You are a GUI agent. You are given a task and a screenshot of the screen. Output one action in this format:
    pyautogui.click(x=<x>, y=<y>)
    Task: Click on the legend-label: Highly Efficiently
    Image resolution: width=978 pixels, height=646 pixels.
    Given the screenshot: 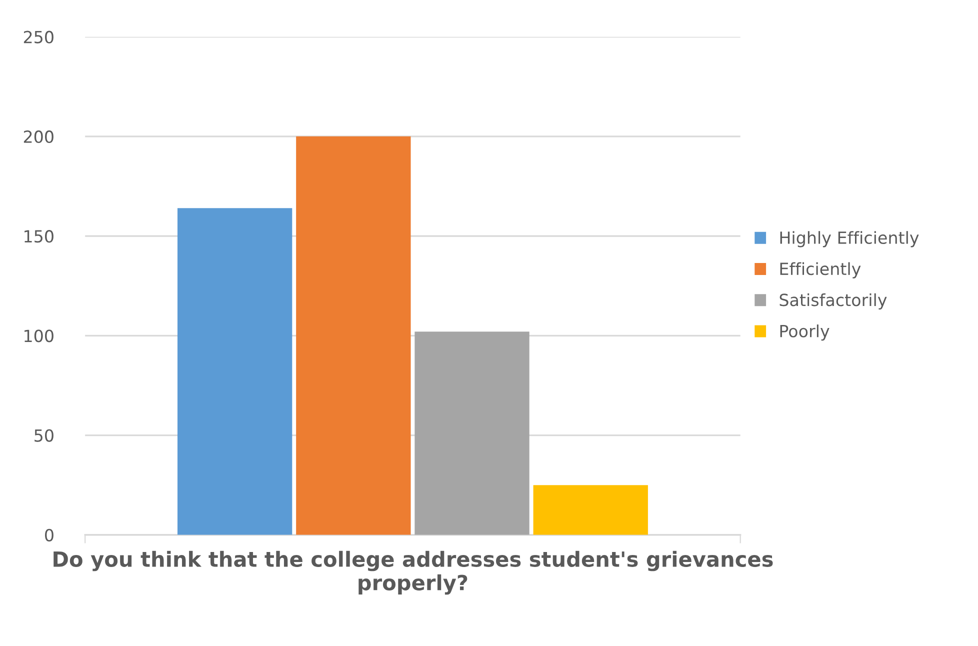 What is the action you would take?
    pyautogui.click(x=849, y=239)
    